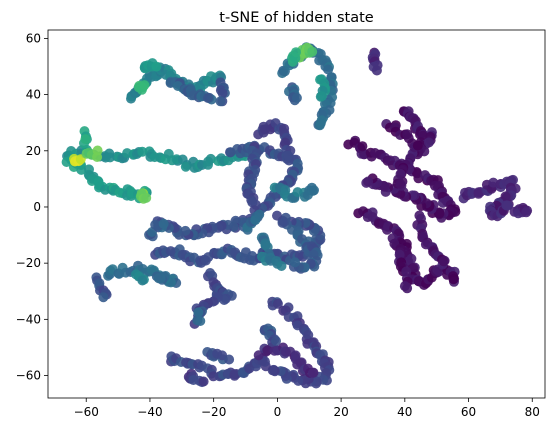  Describe the element at coordinates (33, 95) in the screenshot. I see `y-tick-label: 40` at that location.